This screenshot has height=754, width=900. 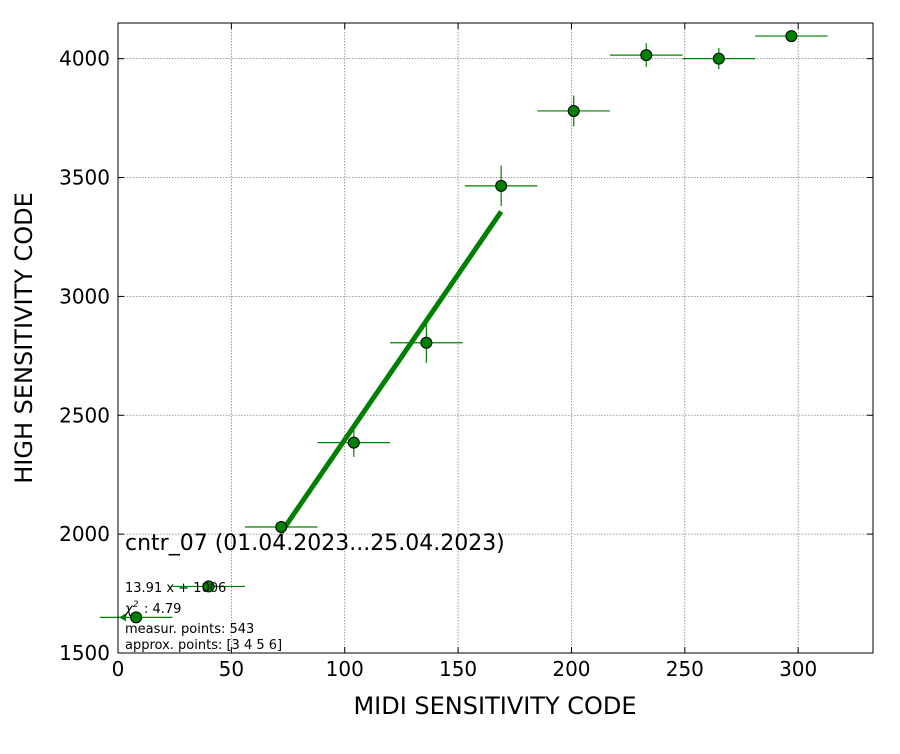 What do you see at coordinates (84, 59) in the screenshot?
I see `y-tick-label: 4000` at bounding box center [84, 59].